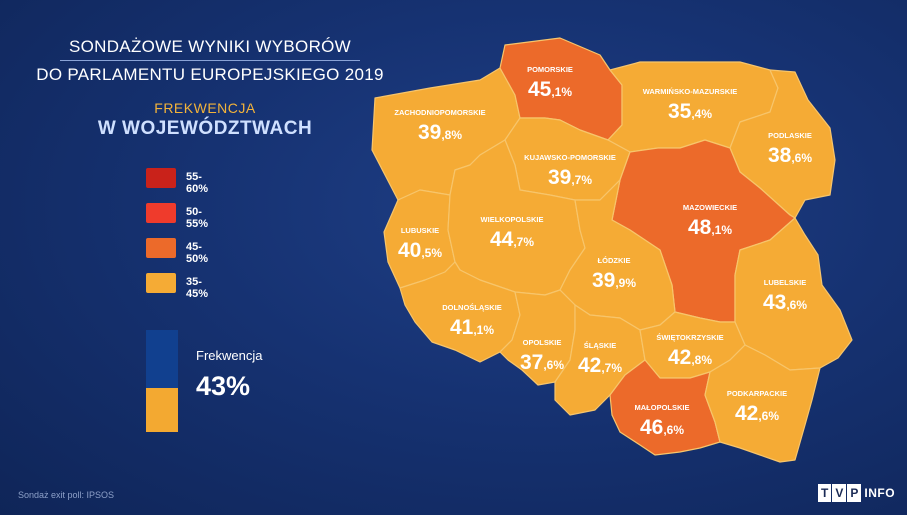 The image size is (907, 515). What do you see at coordinates (512, 219) in the screenshot?
I see `region-name-wielkopolskie: WIELKOPOLSKIE` at bounding box center [512, 219].